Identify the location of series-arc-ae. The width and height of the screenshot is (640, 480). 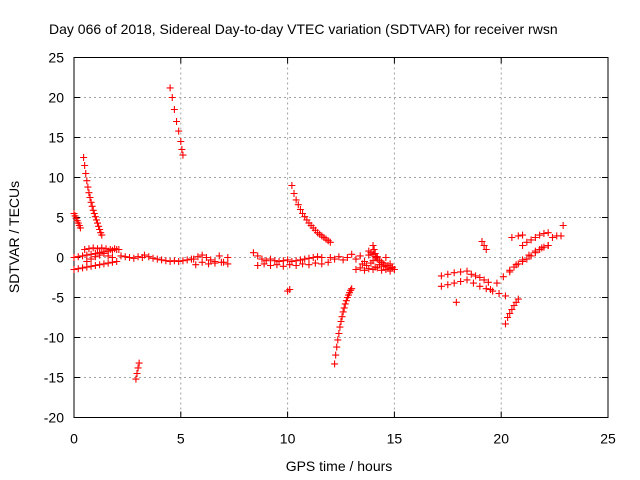
(535, 239).